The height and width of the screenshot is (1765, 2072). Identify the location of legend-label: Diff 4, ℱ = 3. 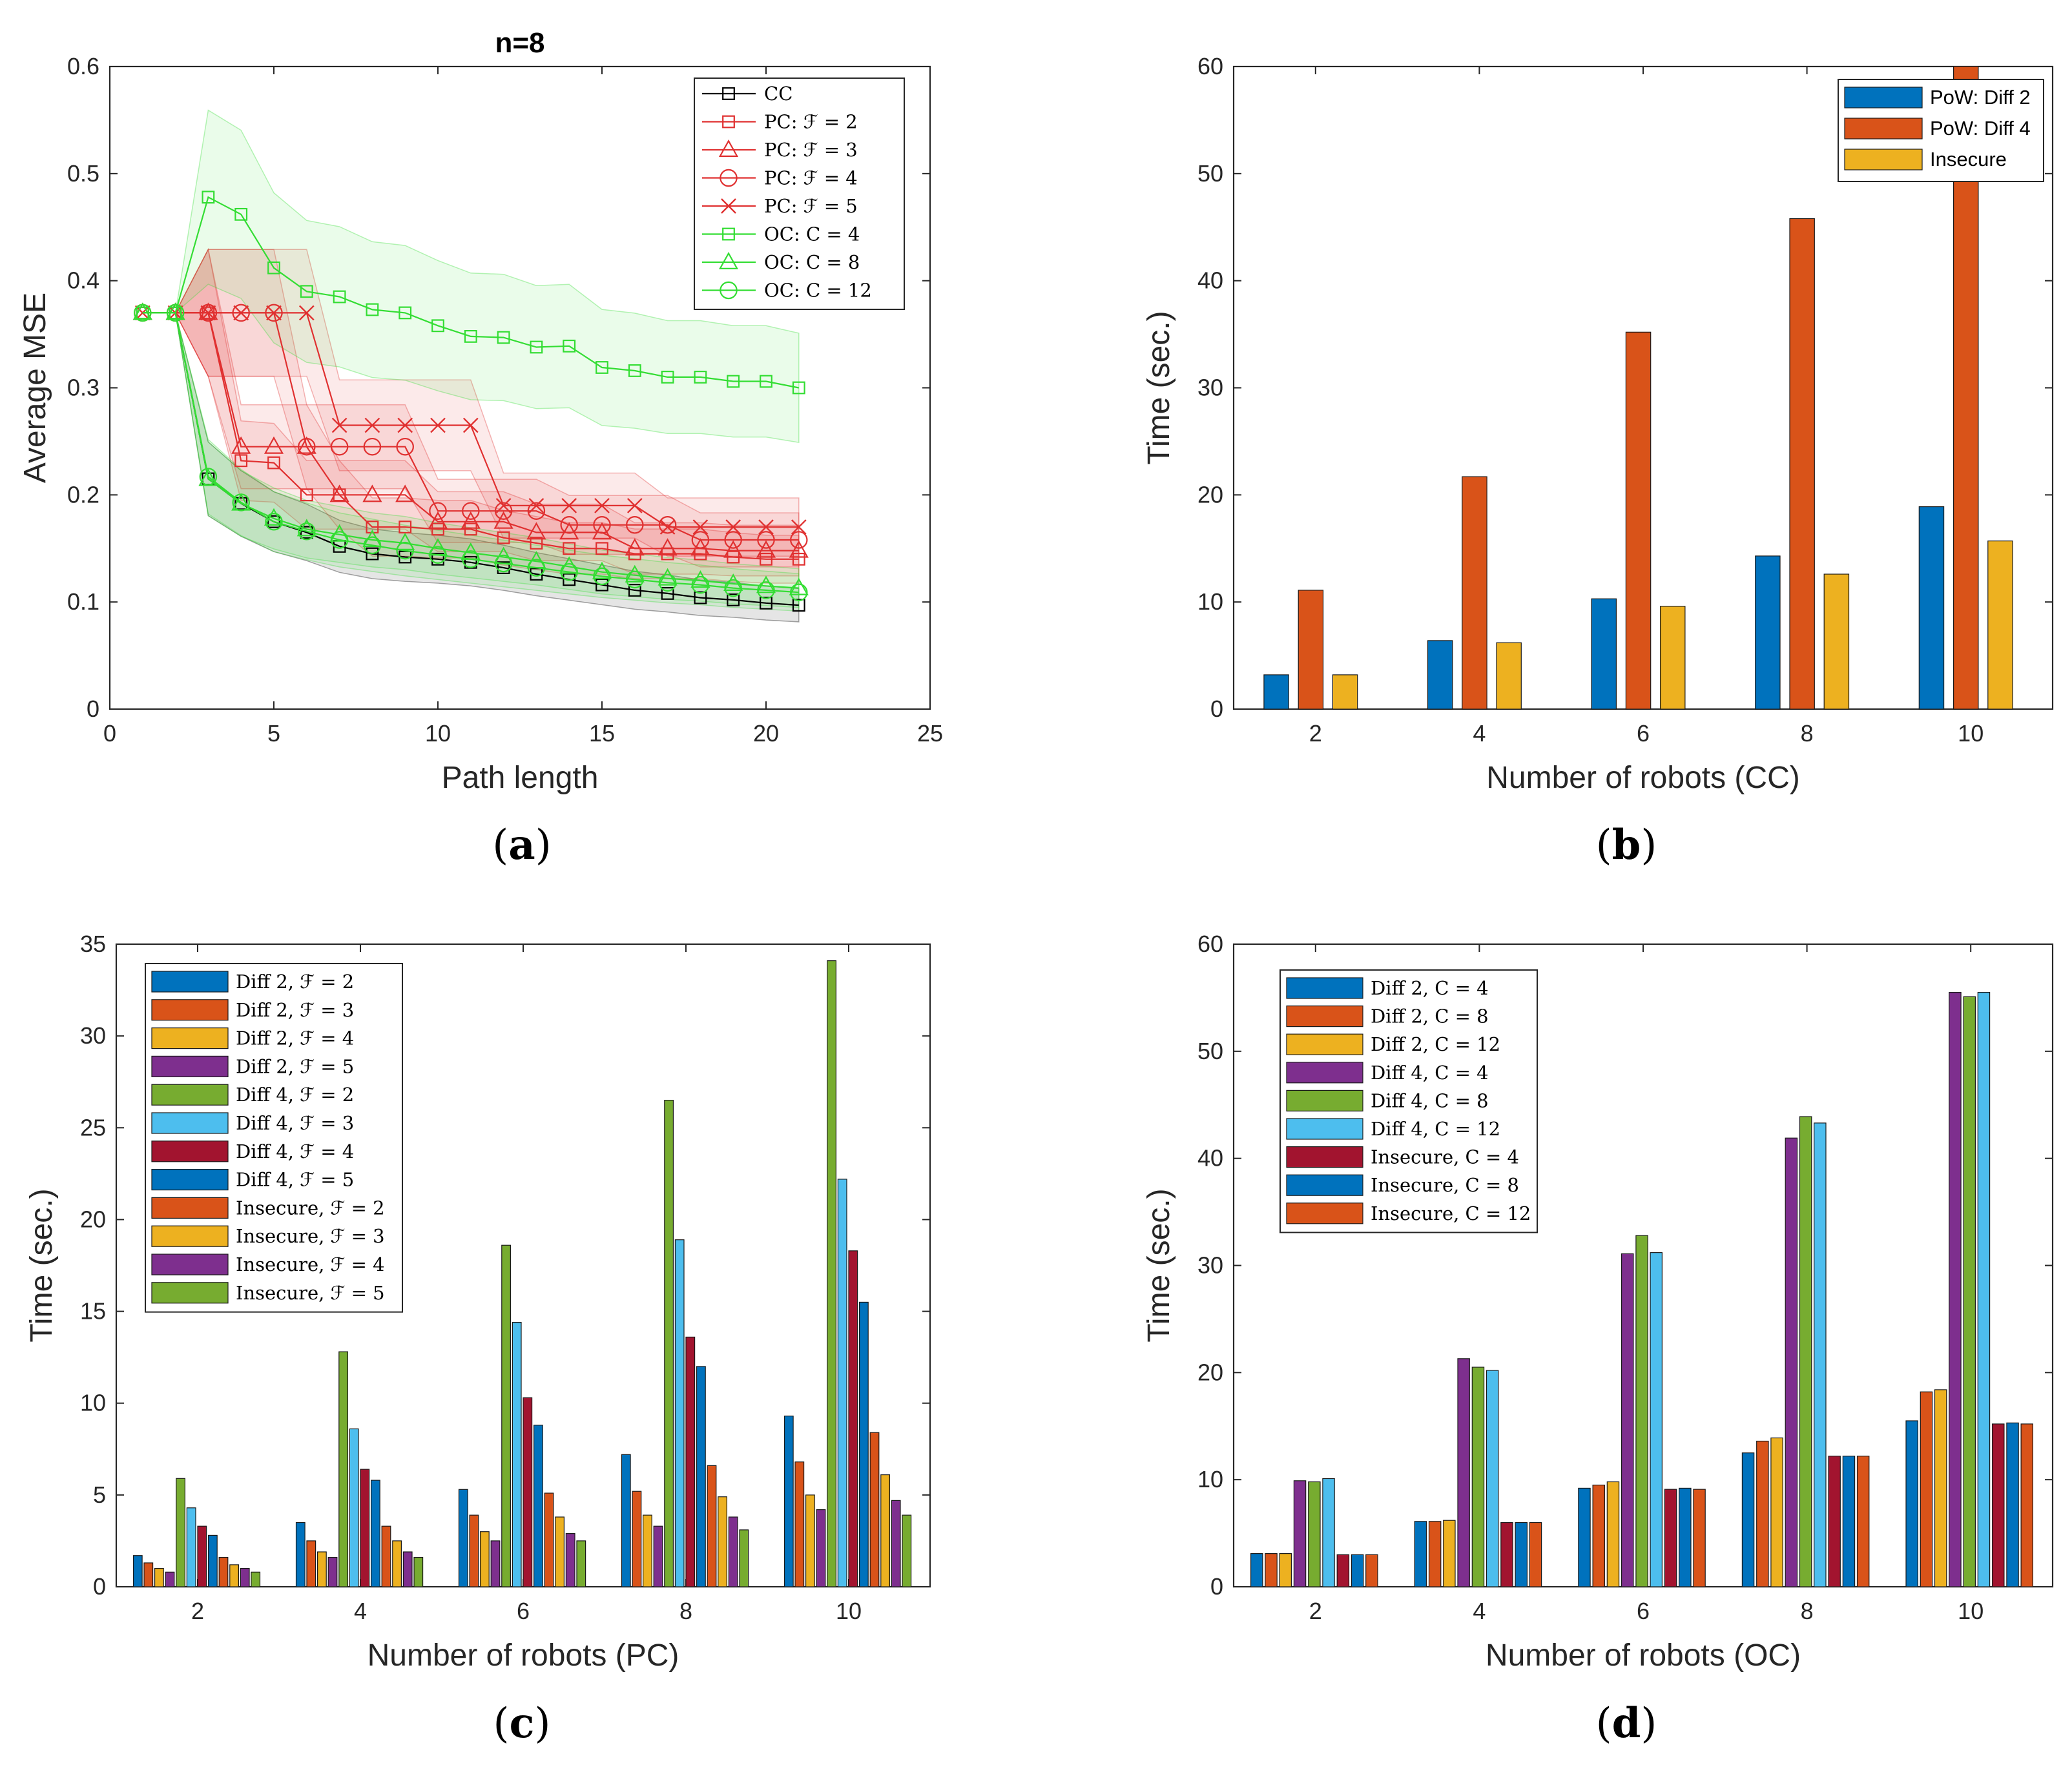
(295, 1123).